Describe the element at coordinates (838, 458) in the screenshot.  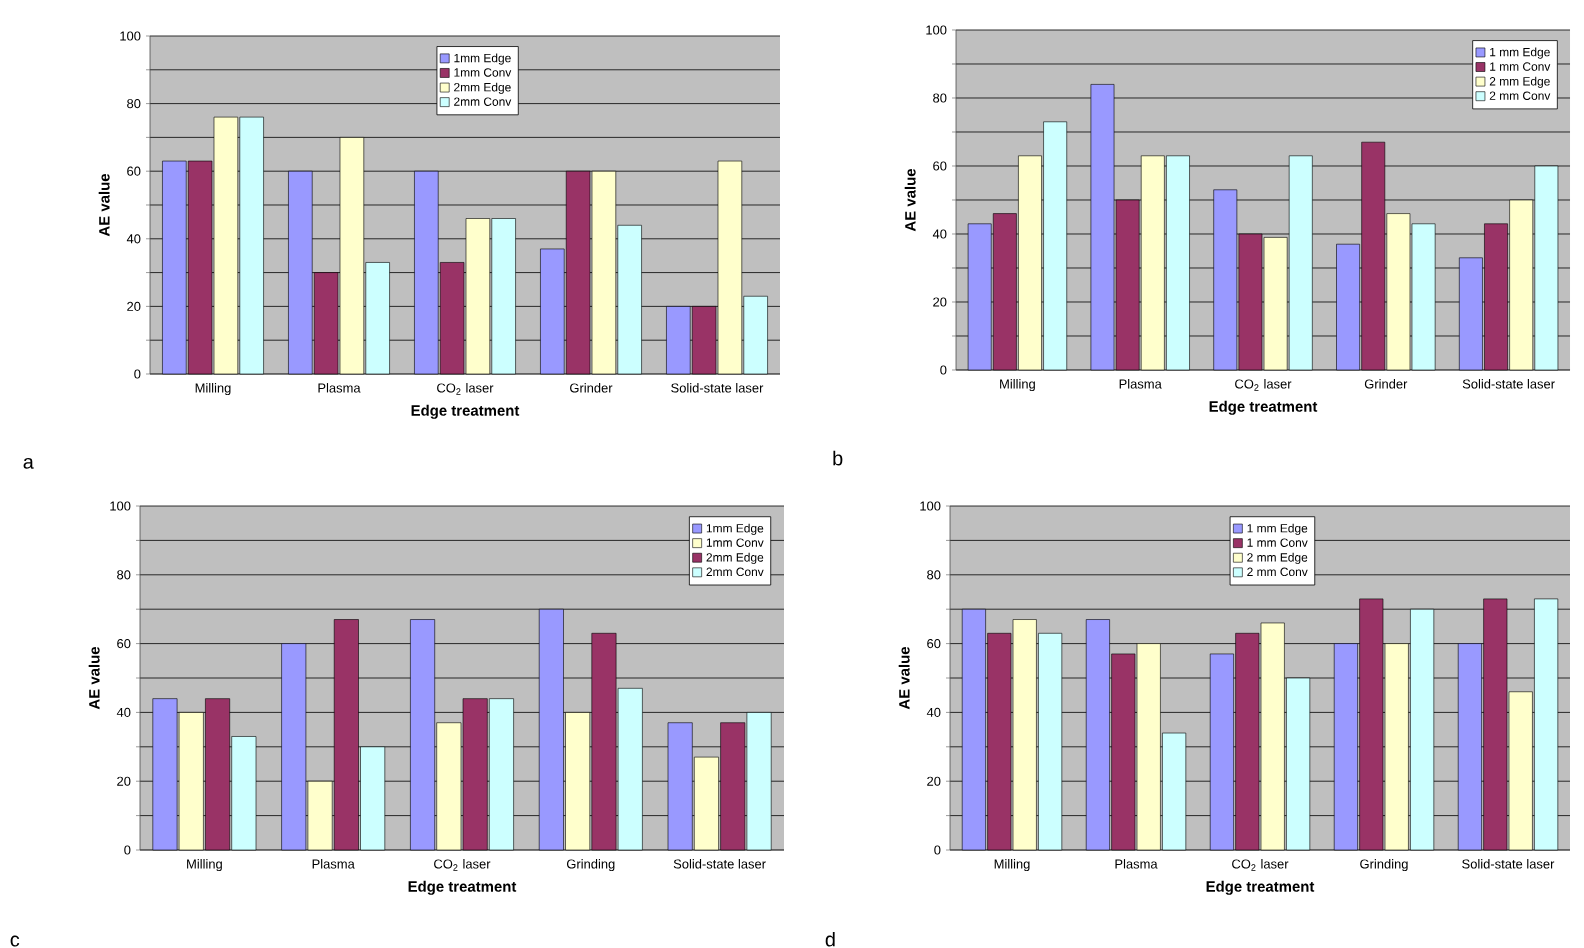
I see `text: b` at that location.